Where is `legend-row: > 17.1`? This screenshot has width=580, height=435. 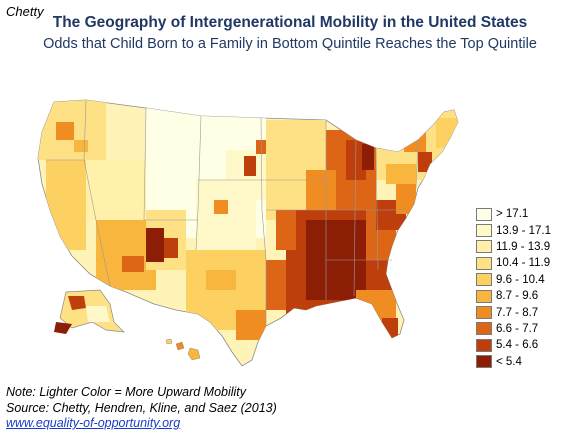
legend-row: > 17.1 is located at coordinates (526, 214).